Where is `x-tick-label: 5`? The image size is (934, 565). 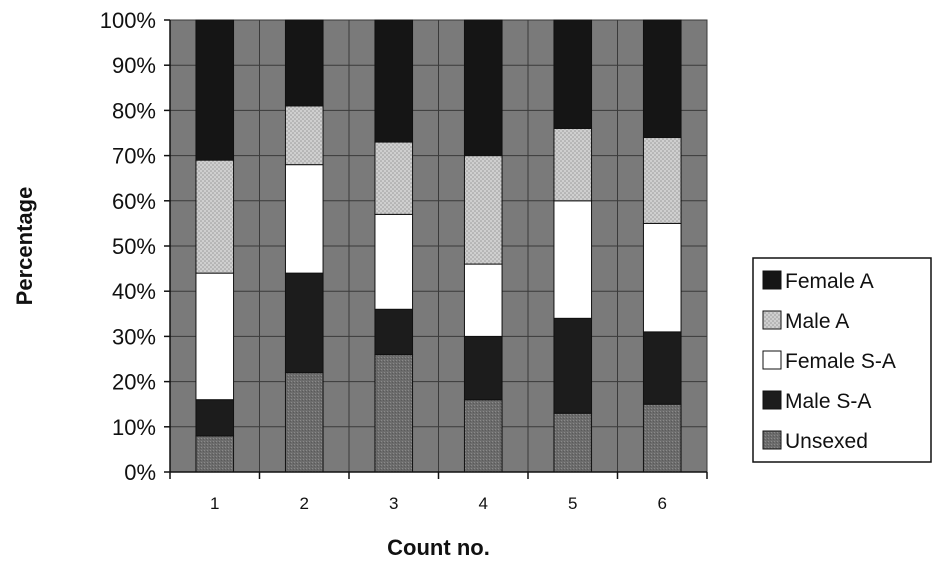 x-tick-label: 5 is located at coordinates (572, 503).